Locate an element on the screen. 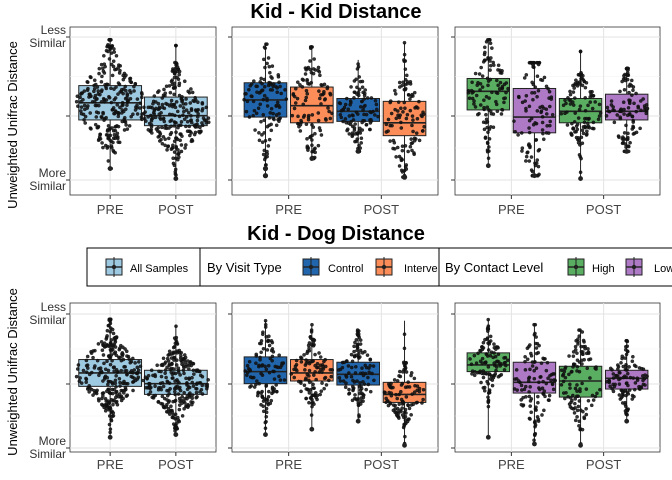 The height and width of the screenshot is (480, 672). y-tick-label-line: Similar is located at coordinates (47, 320).